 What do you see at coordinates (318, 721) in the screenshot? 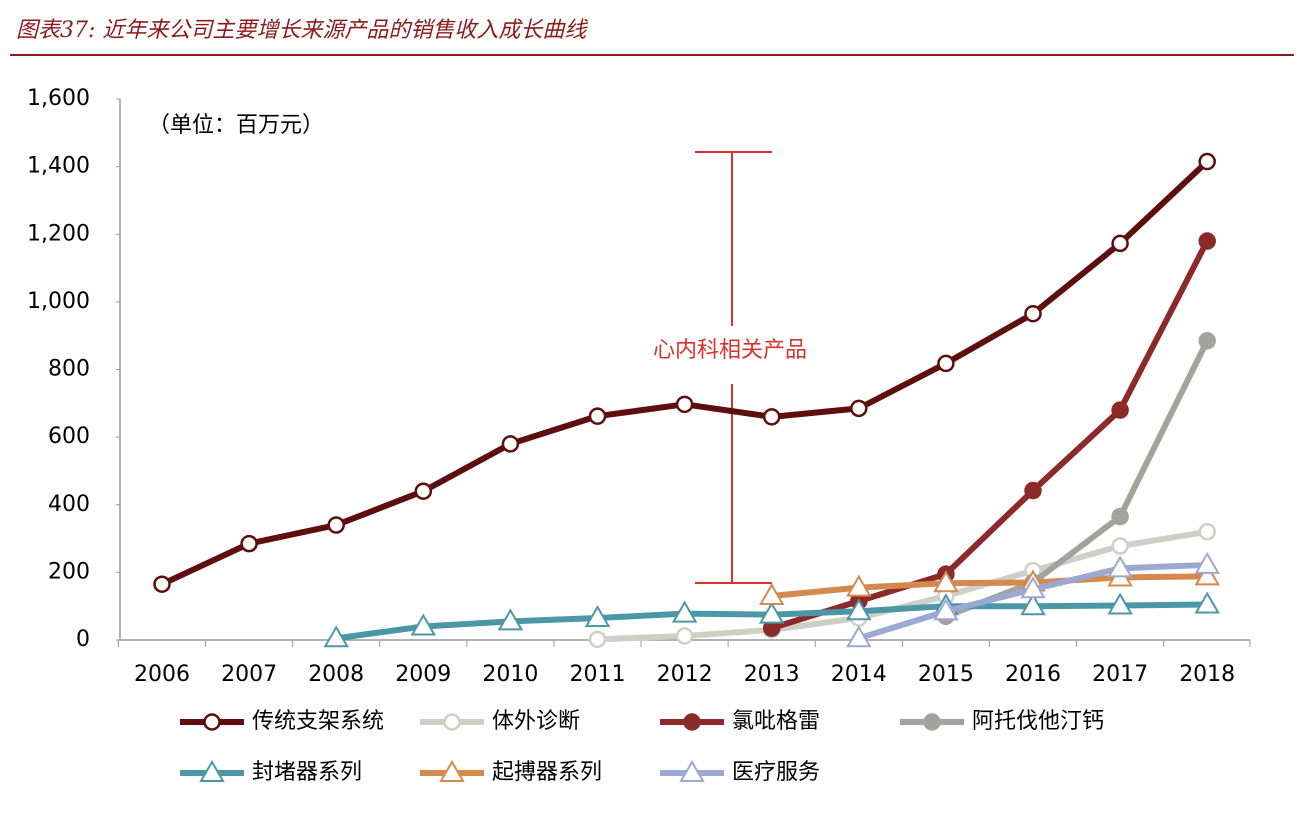
I see `legend-label: 传统支架系统` at bounding box center [318, 721].